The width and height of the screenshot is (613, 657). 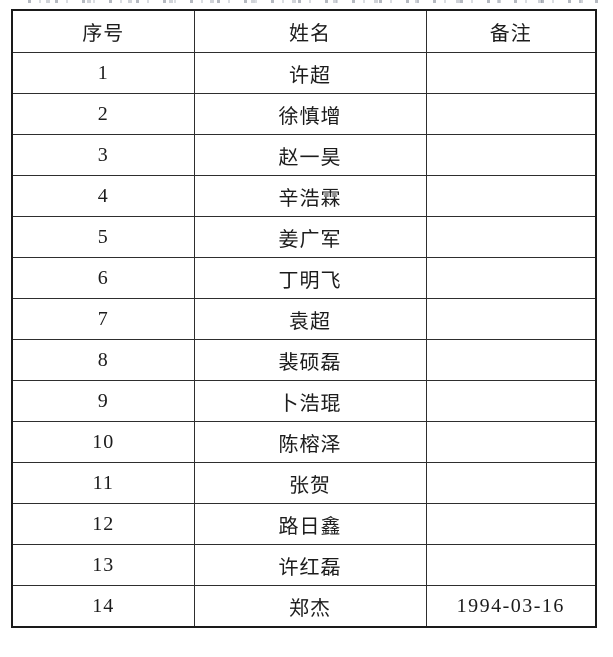 What do you see at coordinates (103, 524) in the screenshot?
I see `index-cell: 12` at bounding box center [103, 524].